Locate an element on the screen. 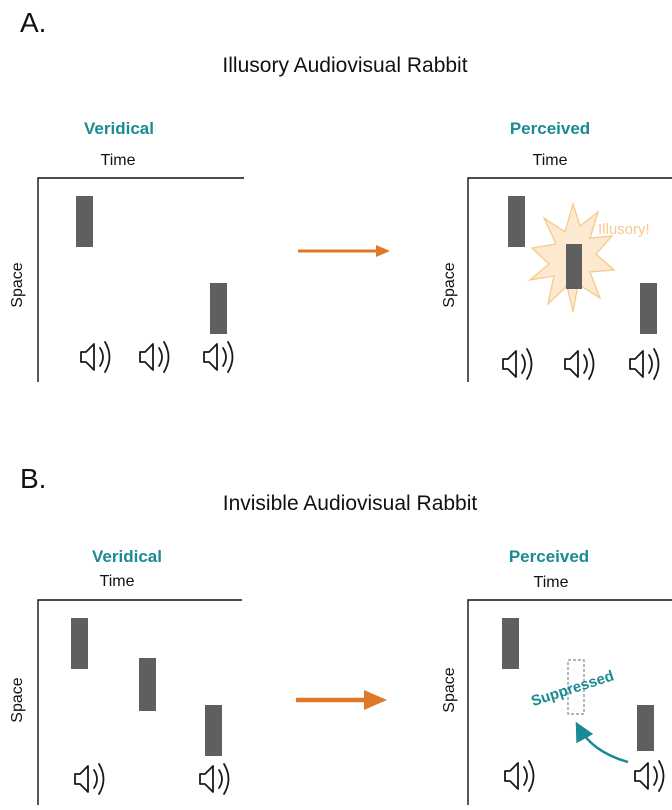 This screenshot has width=672, height=810. panel-b-perceived-time-label: Time is located at coordinates (551, 582).